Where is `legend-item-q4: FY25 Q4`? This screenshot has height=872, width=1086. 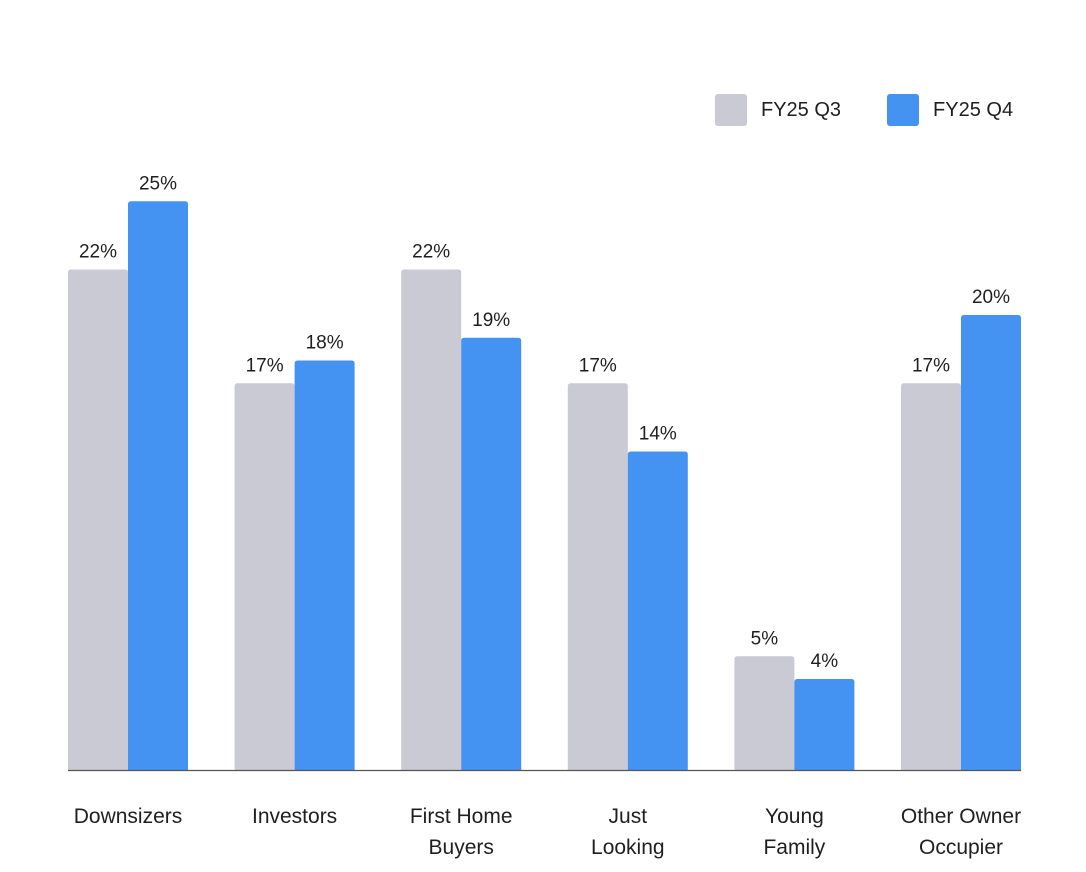
legend-item-q4: FY25 Q4 is located at coordinates (950, 110).